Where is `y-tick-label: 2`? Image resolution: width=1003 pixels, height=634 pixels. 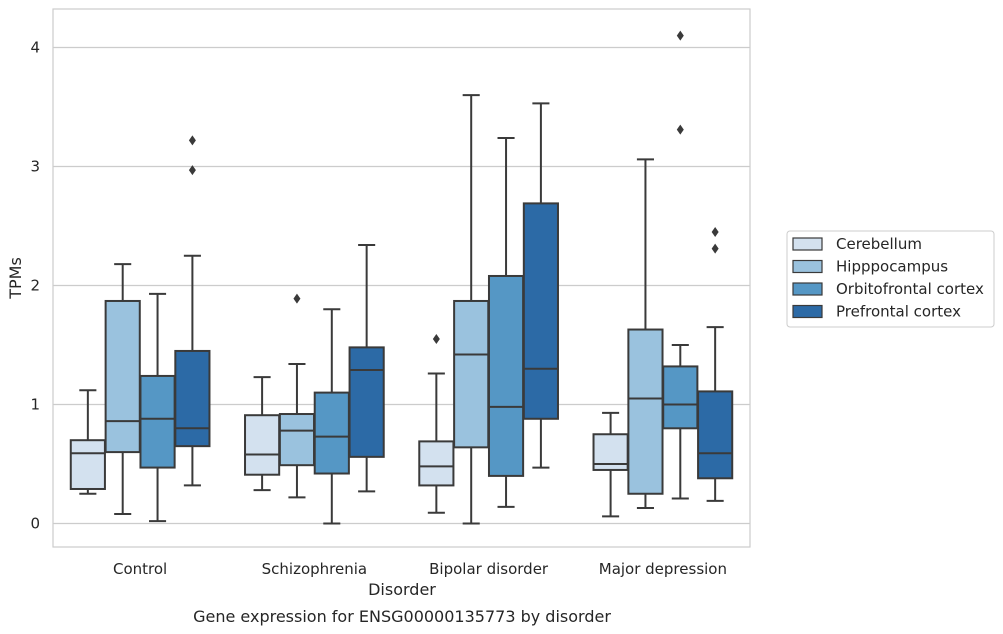 y-tick-label: 2 is located at coordinates (35, 286).